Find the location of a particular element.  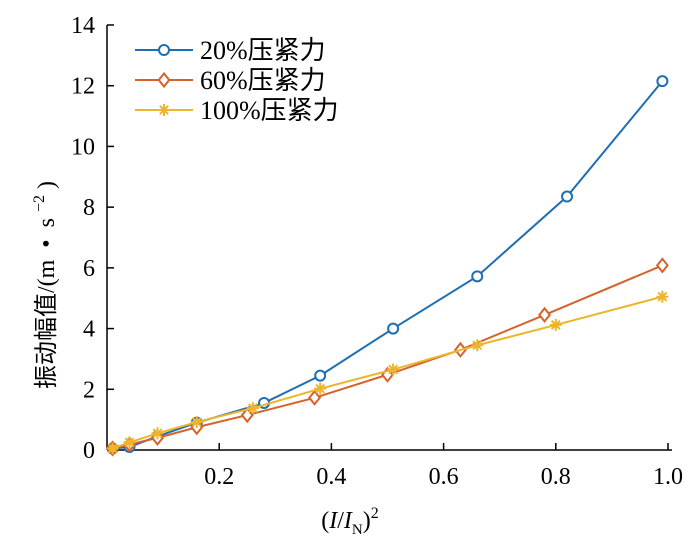

y-tick-label: 14 is located at coordinates (83, 26).